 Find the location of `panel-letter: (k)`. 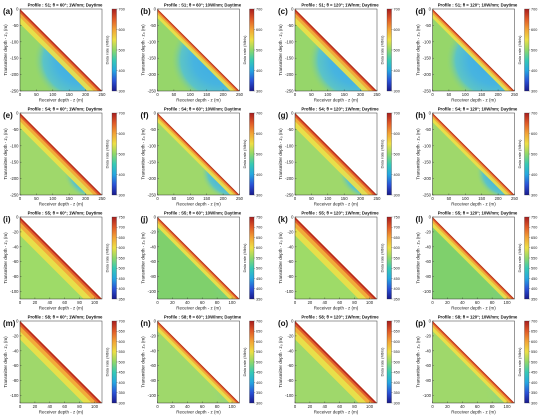

panel-letter: (k) is located at coordinates (283, 219).